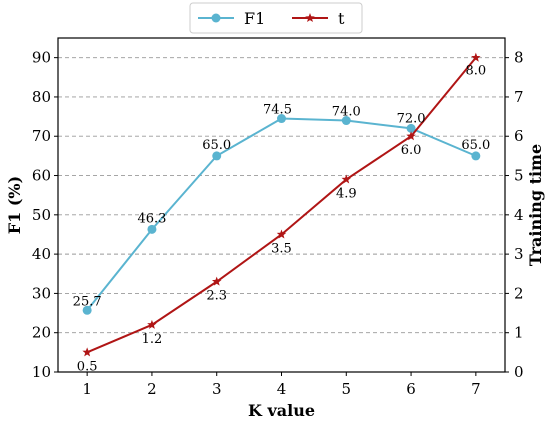 This screenshot has height=421, width=550. What do you see at coordinates (519, 293) in the screenshot?
I see `y2-tick-label: 2` at bounding box center [519, 293].